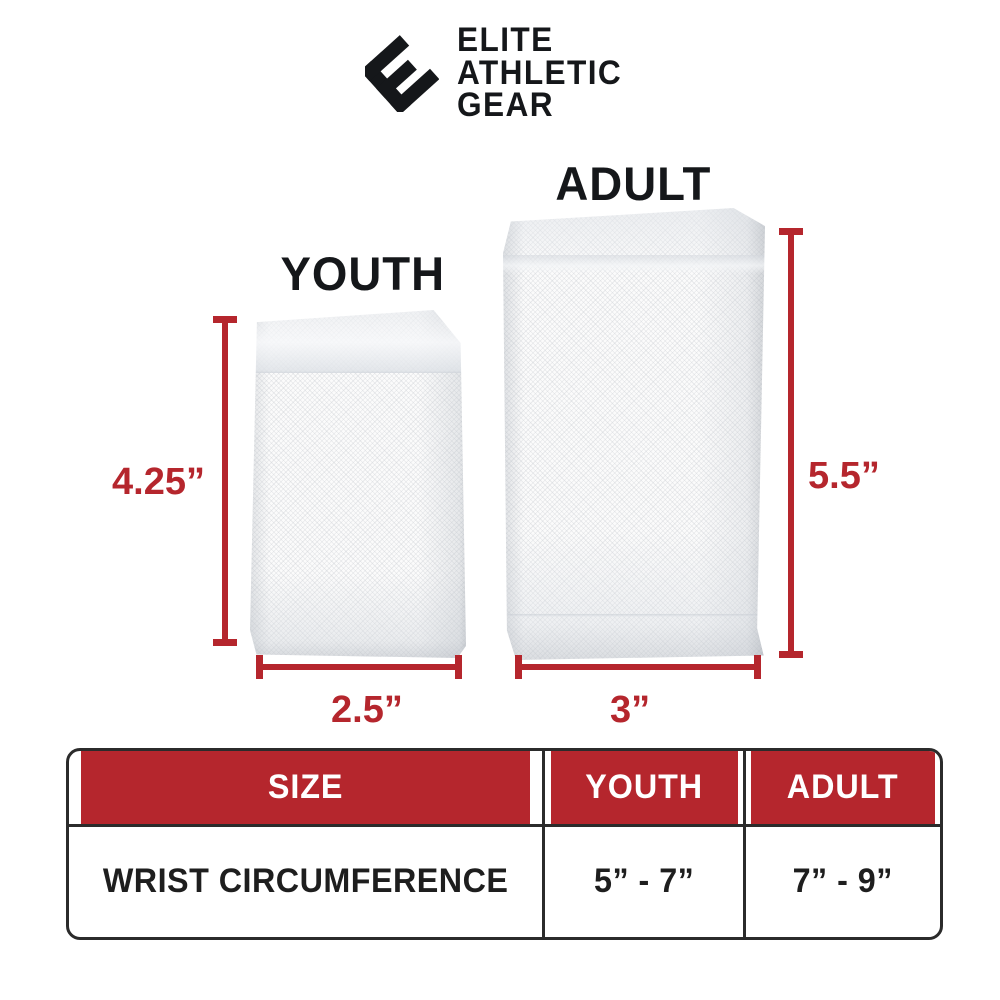 The height and width of the screenshot is (1000, 1000). Describe the element at coordinates (630, 710) in the screenshot. I see `adult-width-dimension-label: 3”` at that location.